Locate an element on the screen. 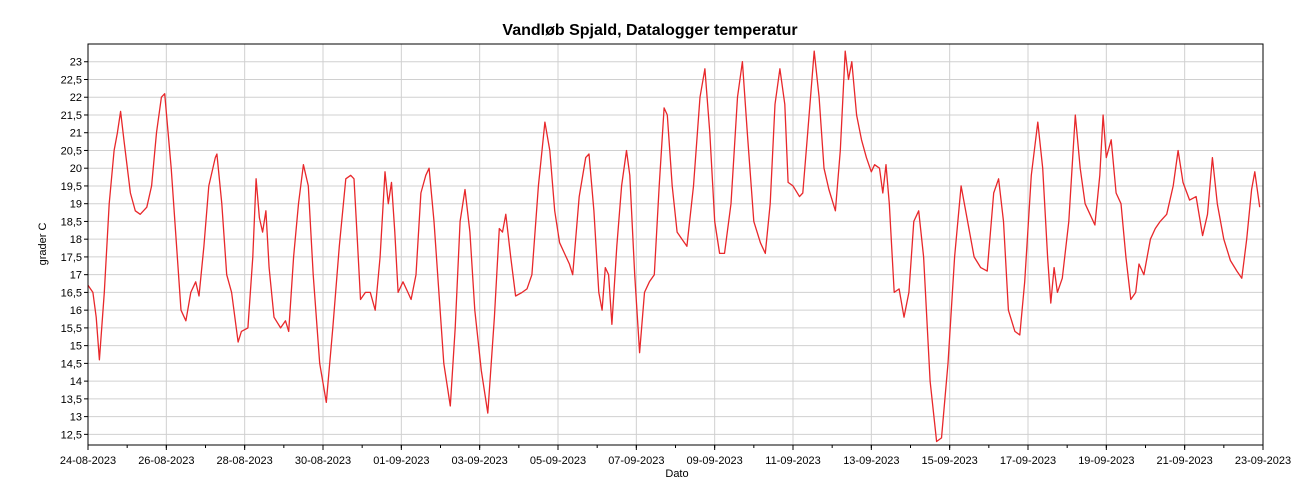  y-tick-label: 23 is located at coordinates (76, 63).